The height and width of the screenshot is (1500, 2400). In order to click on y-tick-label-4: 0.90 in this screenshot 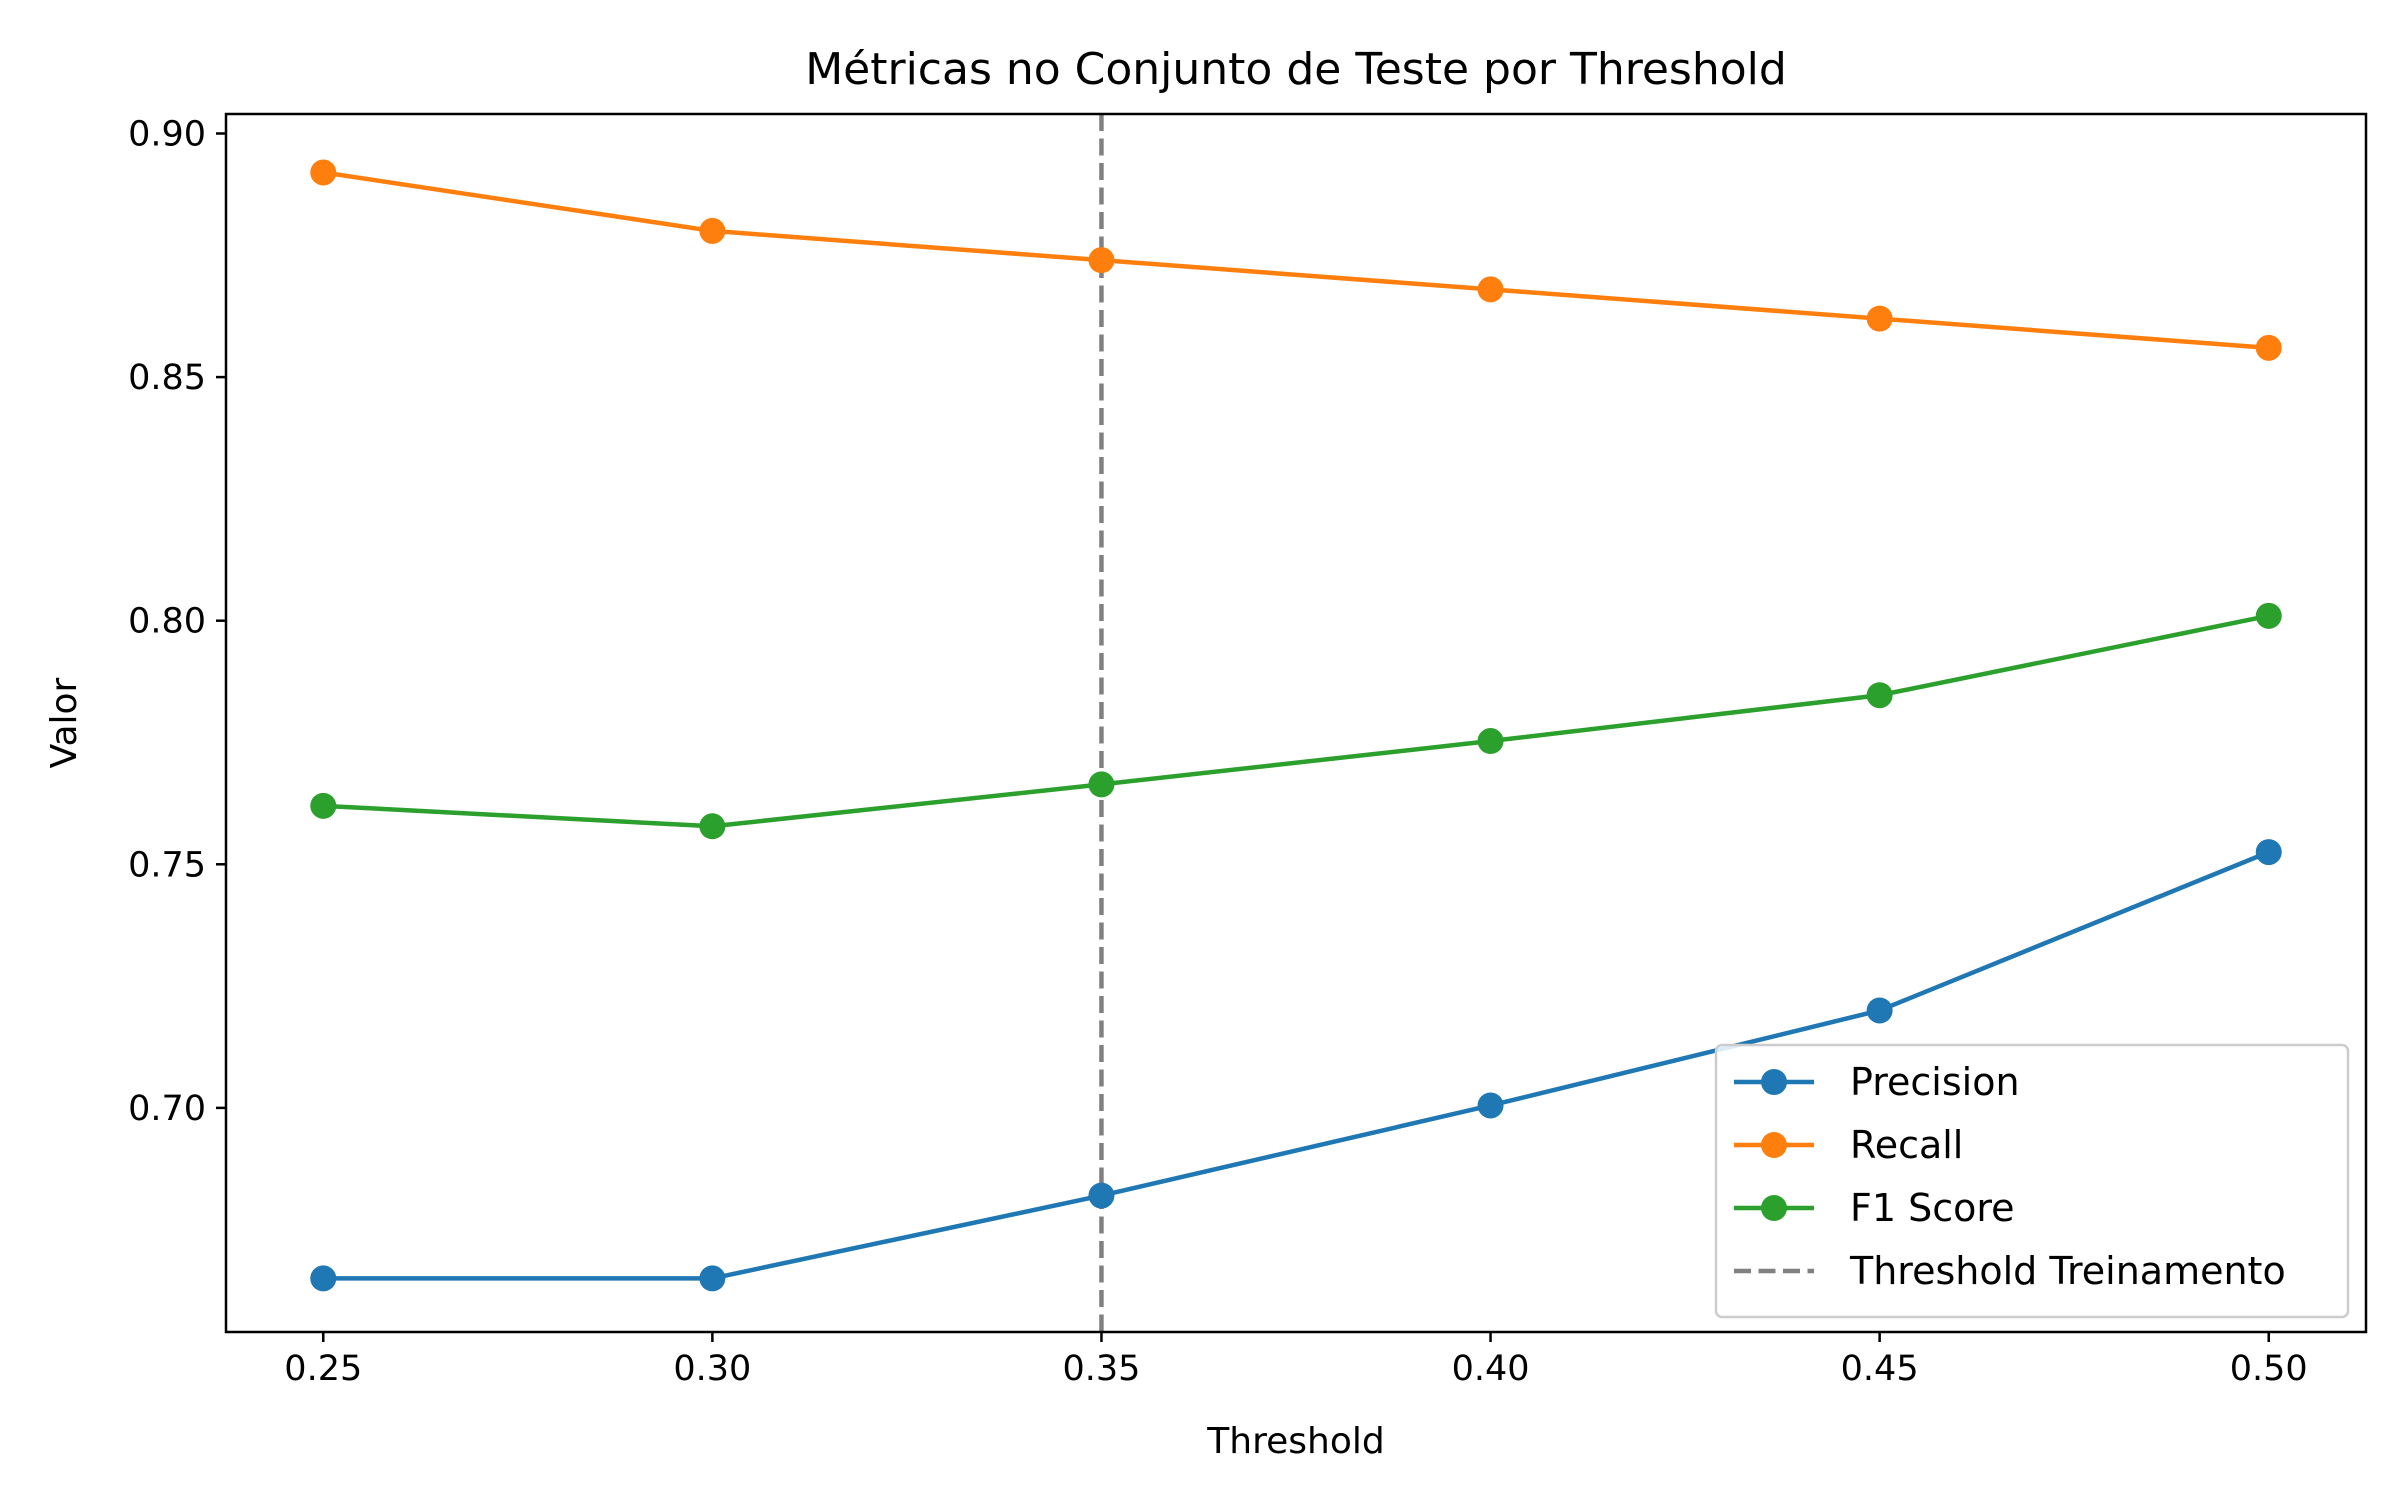, I will do `click(167, 134)`.